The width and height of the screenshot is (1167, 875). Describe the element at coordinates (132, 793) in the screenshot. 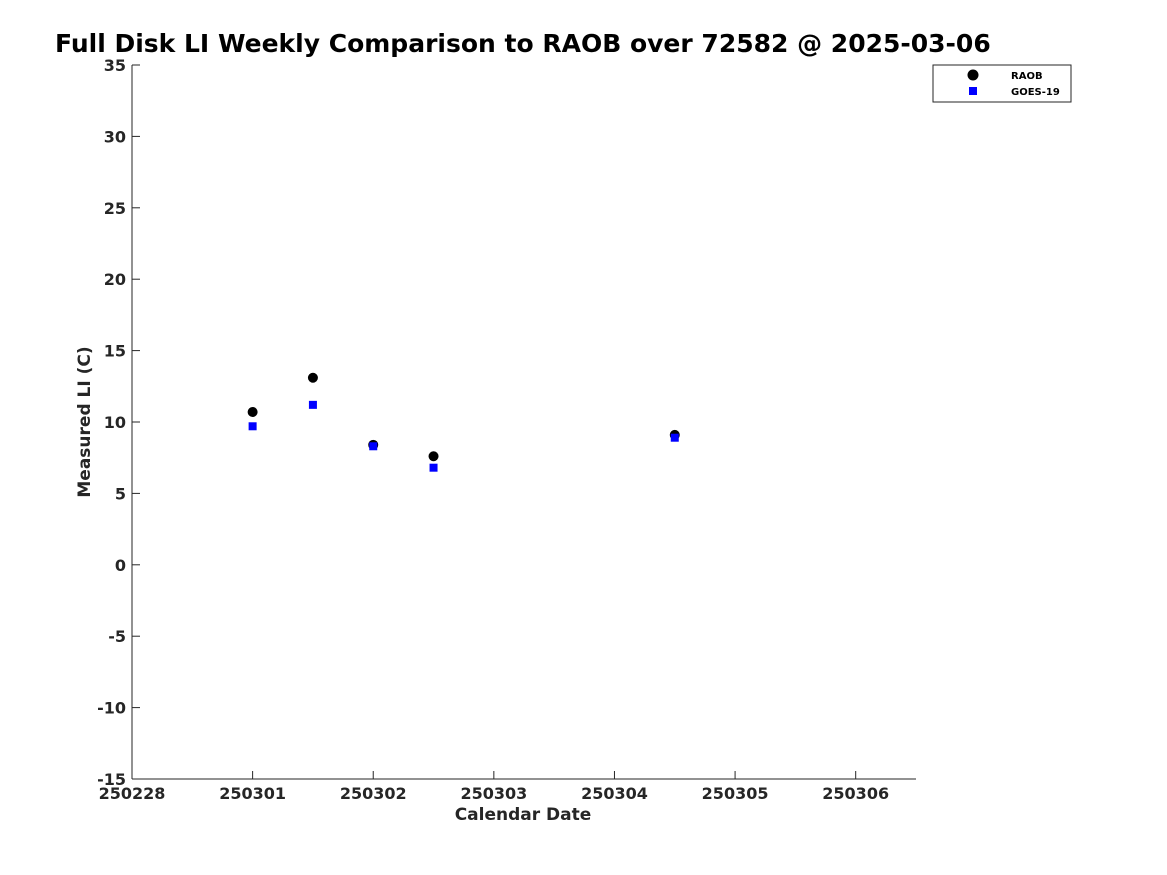

I see `x-tick-label: 250228` at that location.